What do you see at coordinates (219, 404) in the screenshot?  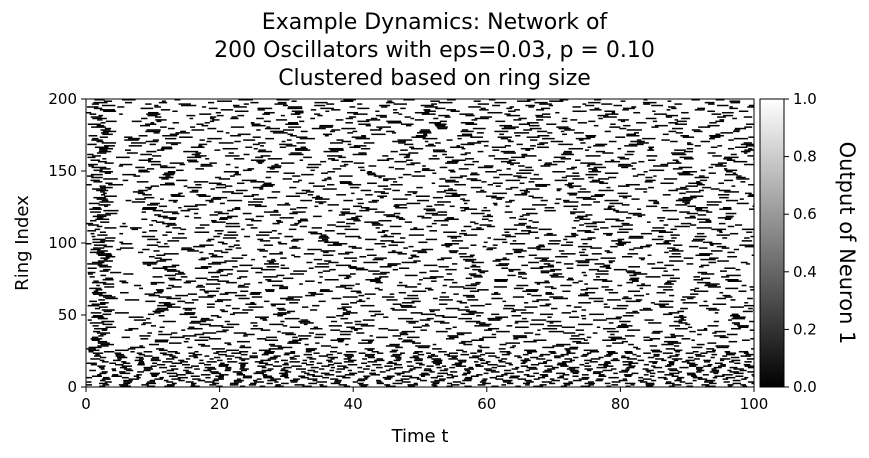 I see `x-tick-label: 20` at bounding box center [219, 404].